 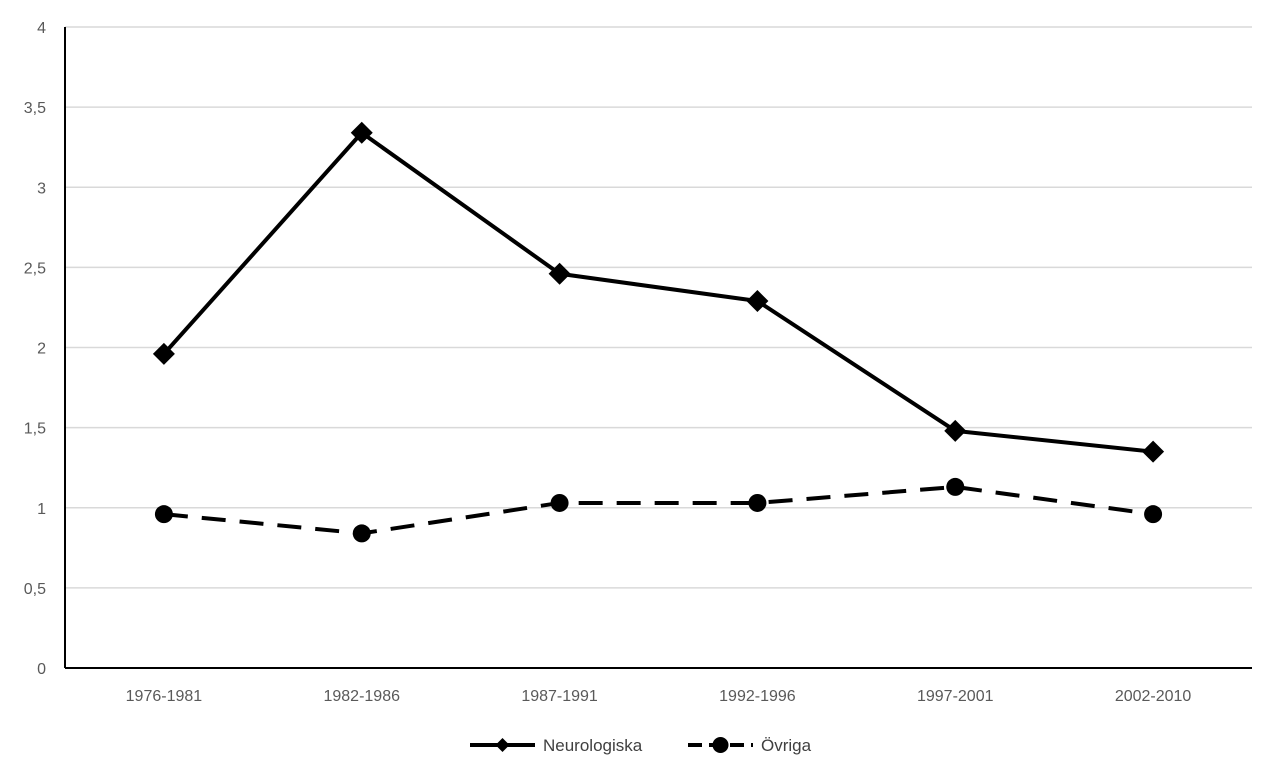 I want to click on y-tick-label: 0, so click(x=41, y=669).